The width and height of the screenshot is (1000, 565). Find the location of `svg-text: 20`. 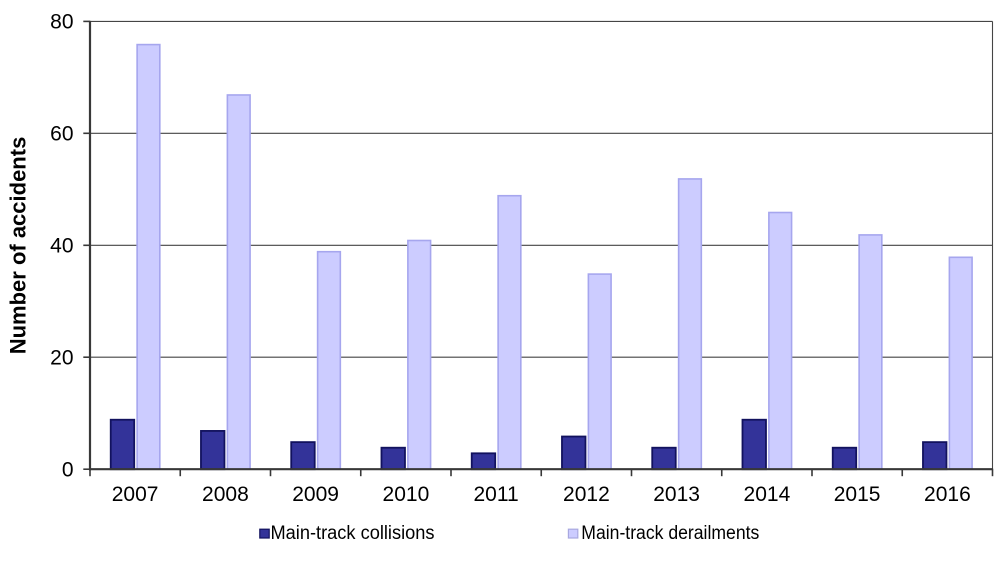

svg-text: 20 is located at coordinates (61, 357).